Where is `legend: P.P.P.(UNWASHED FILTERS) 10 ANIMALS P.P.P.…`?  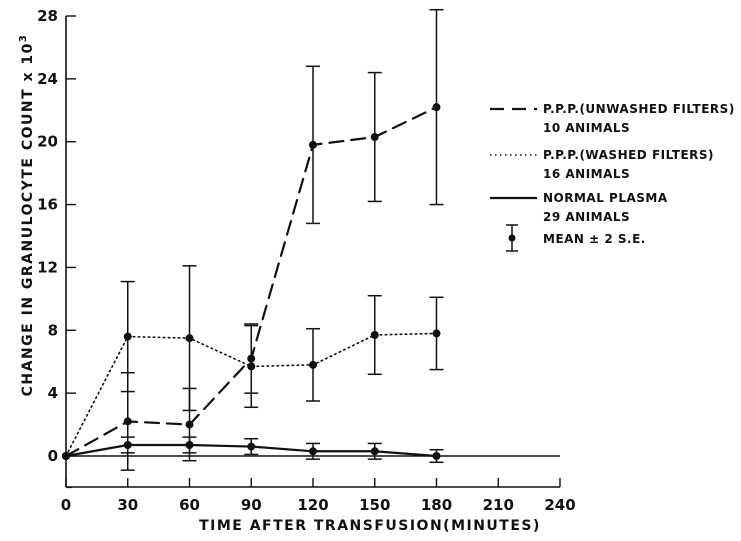 legend: P.P.P.(UNWASHED FILTERS) 10 ANIMALS P.P.P.… is located at coordinates (612, 177).